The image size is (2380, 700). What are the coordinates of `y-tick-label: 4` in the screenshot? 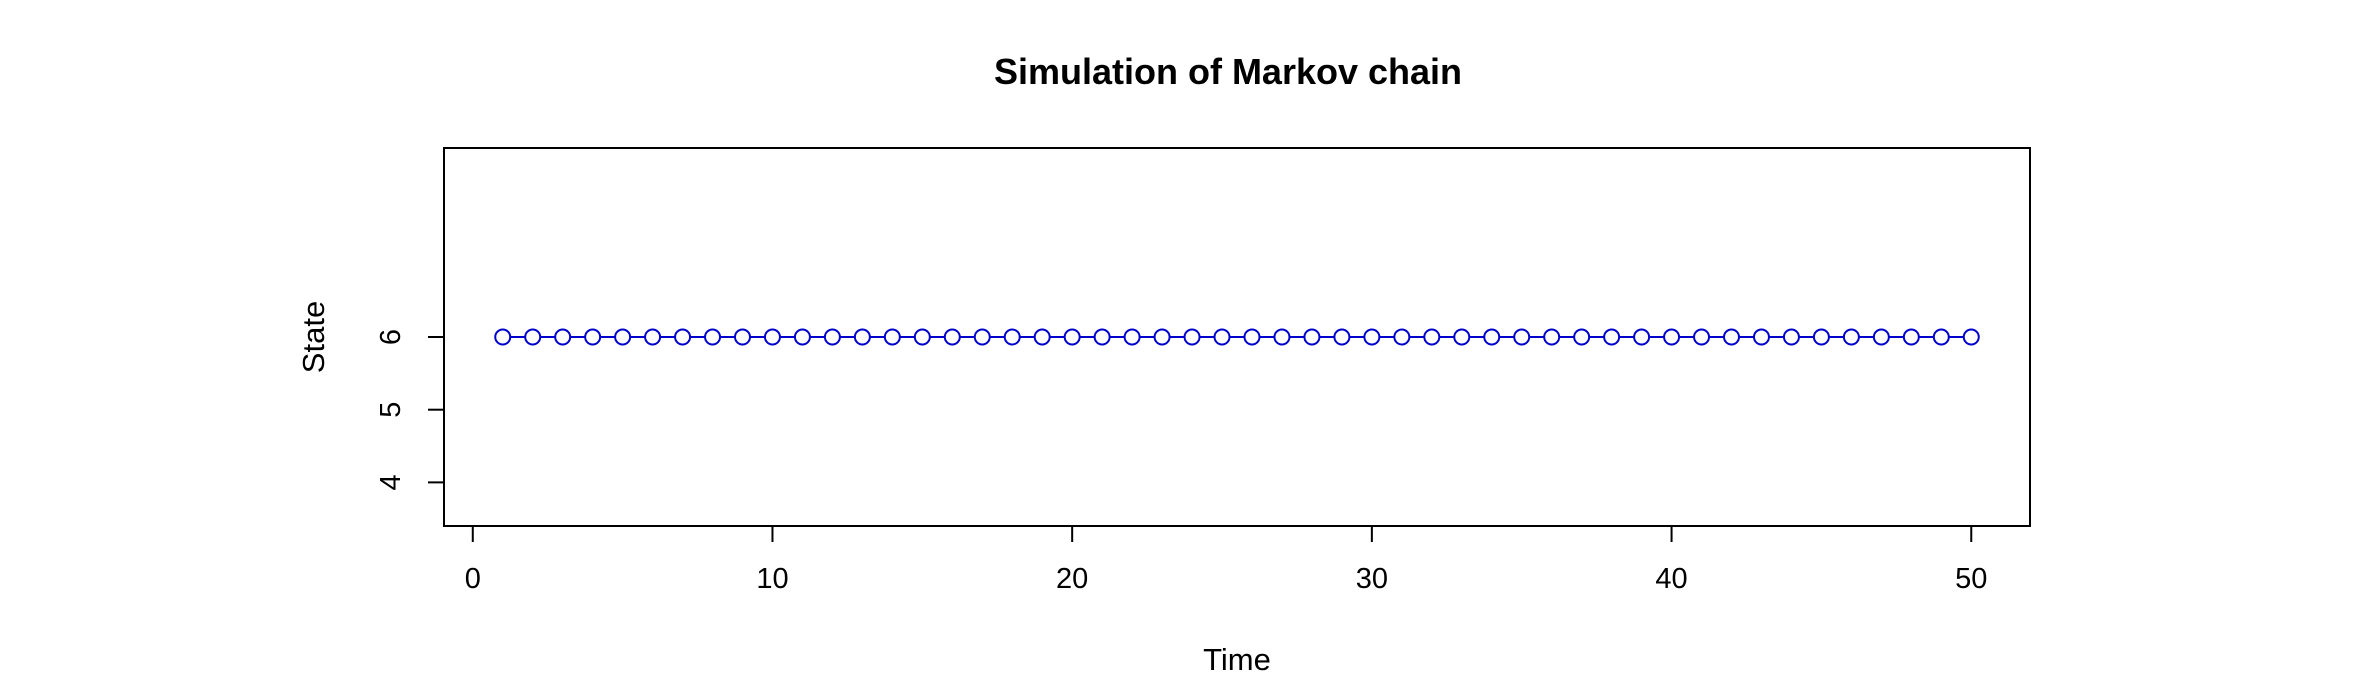 It's located at (391, 482).